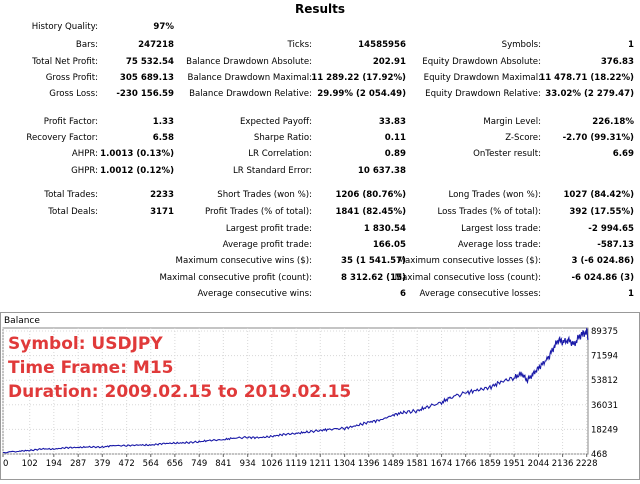  I want to click on c2-label: Short Trades (won %):, so click(264, 195).